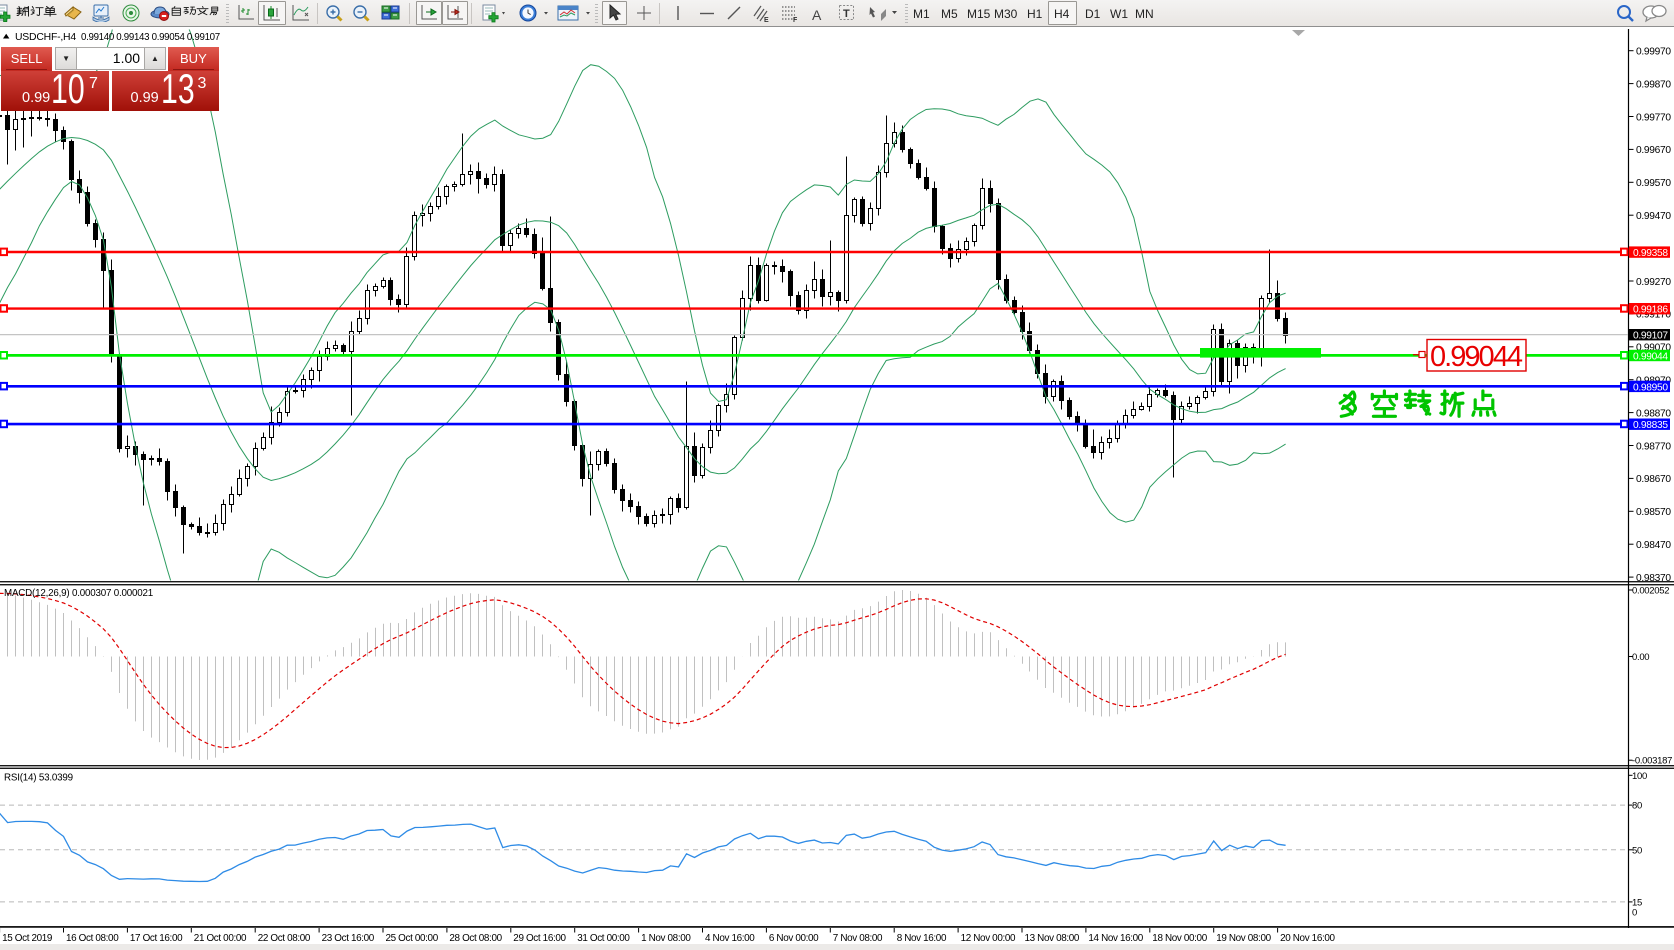 This screenshot has width=1674, height=950. What do you see at coordinates (1653, 282) in the screenshot?
I see `svg-text: 0.99270` at bounding box center [1653, 282].